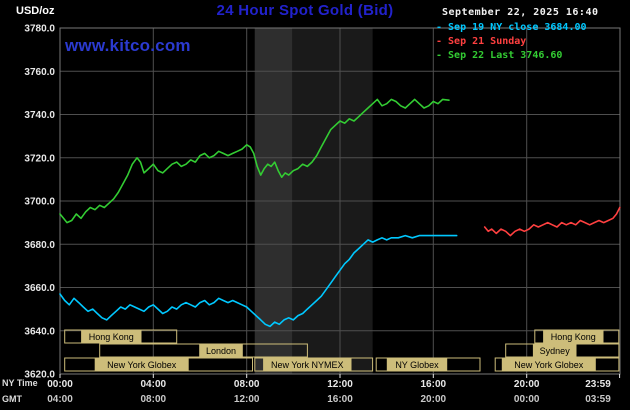 Image resolution: width=630 pixels, height=410 pixels. What do you see at coordinates (527, 384) in the screenshot?
I see `x-tick-label-ny: 20:00` at bounding box center [527, 384].